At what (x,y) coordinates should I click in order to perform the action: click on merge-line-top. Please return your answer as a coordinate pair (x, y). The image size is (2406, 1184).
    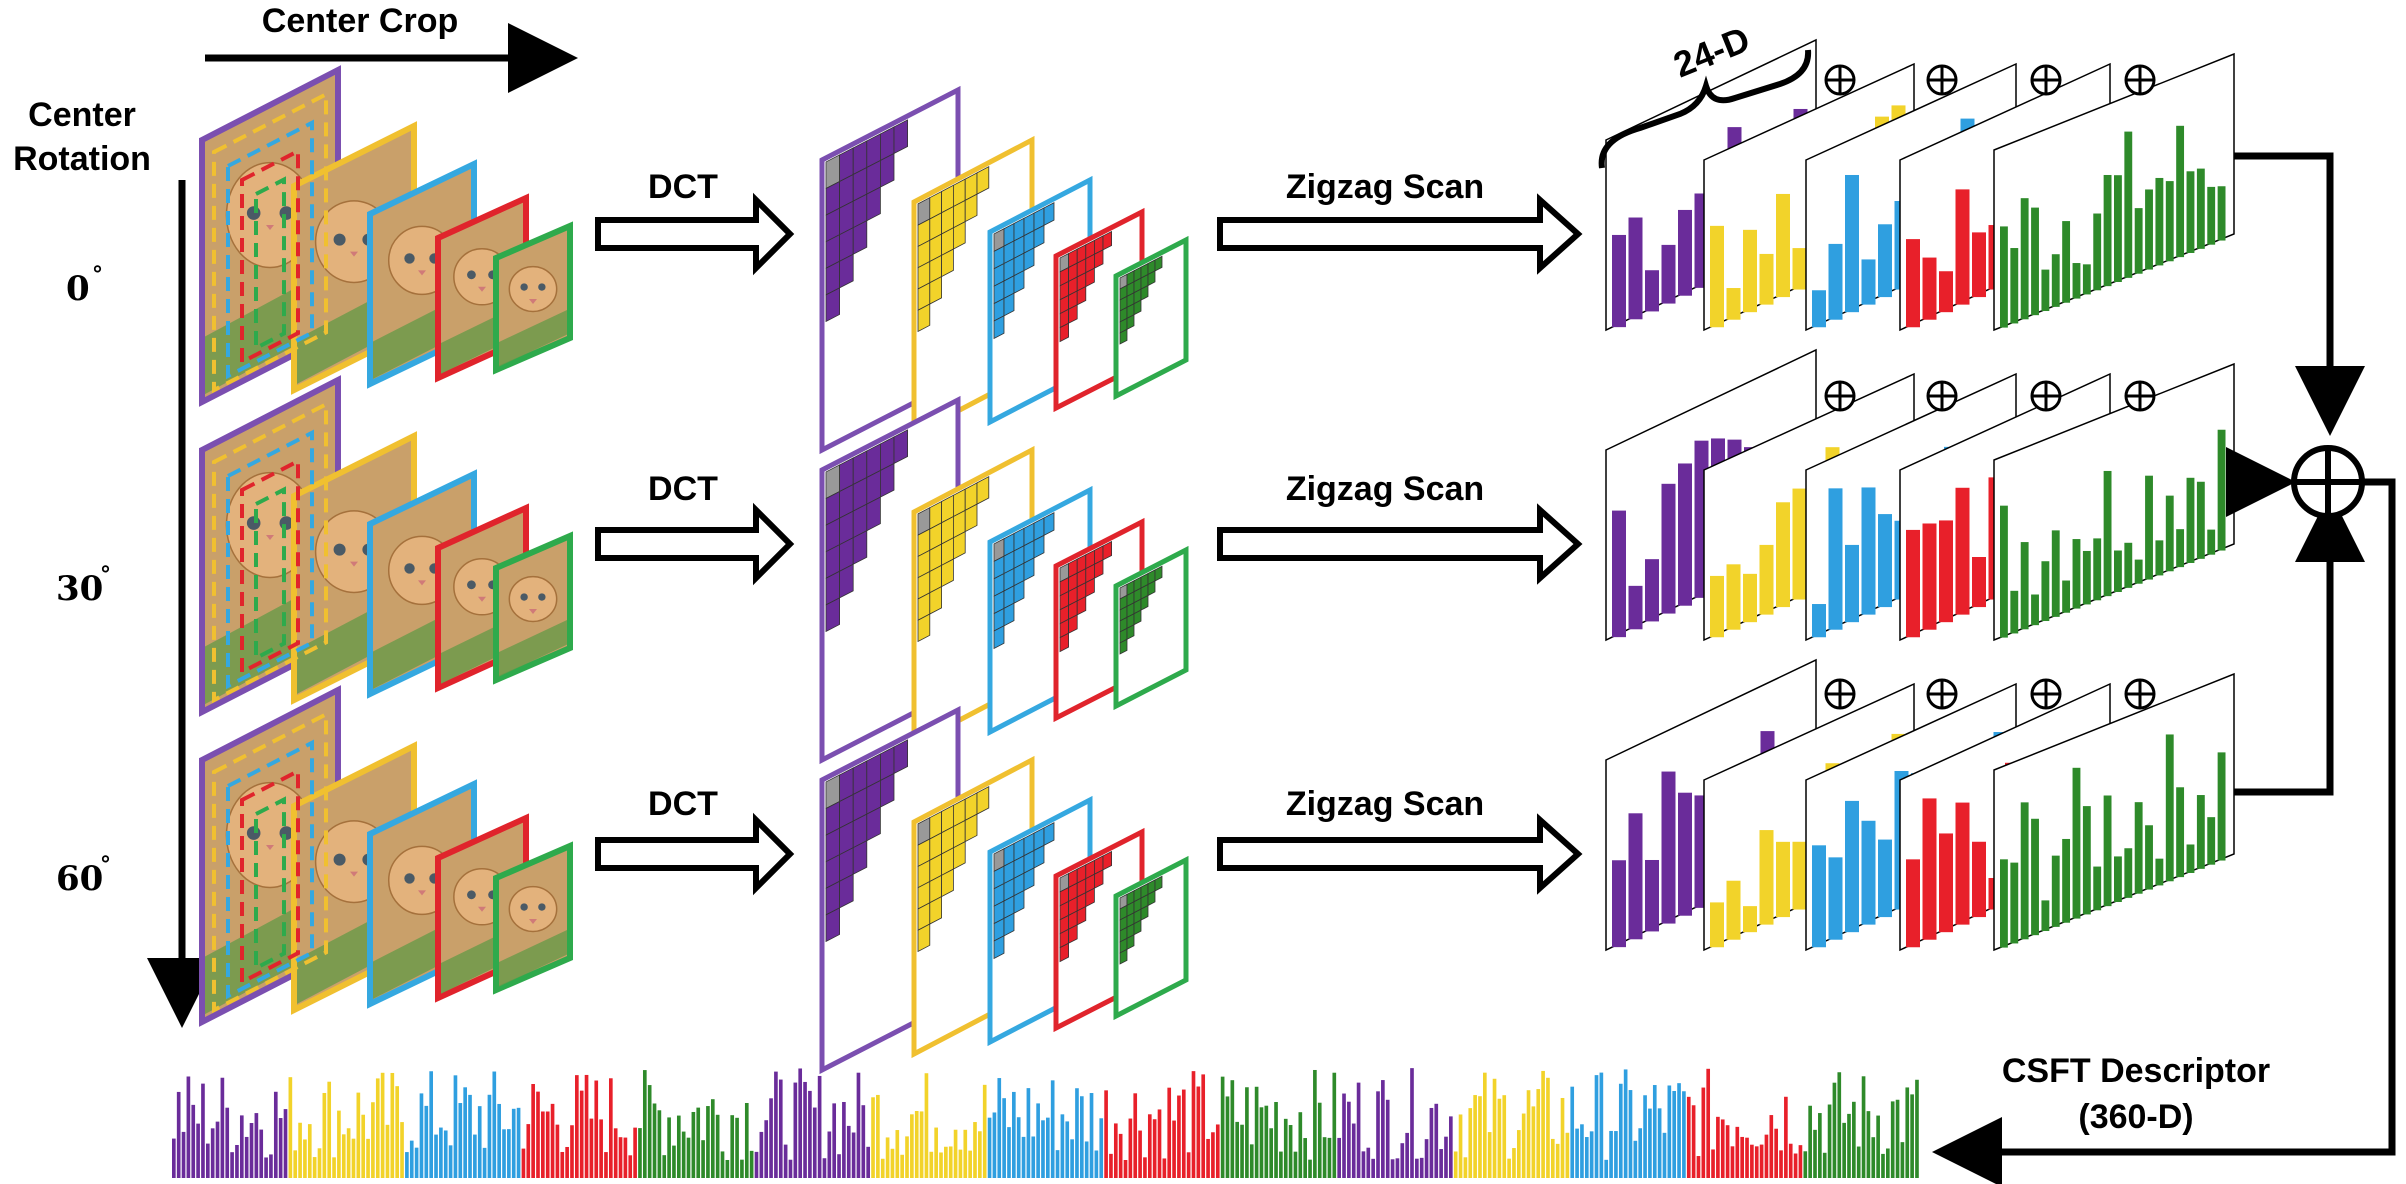
    Looking at the image, I should click on (2299, 294).